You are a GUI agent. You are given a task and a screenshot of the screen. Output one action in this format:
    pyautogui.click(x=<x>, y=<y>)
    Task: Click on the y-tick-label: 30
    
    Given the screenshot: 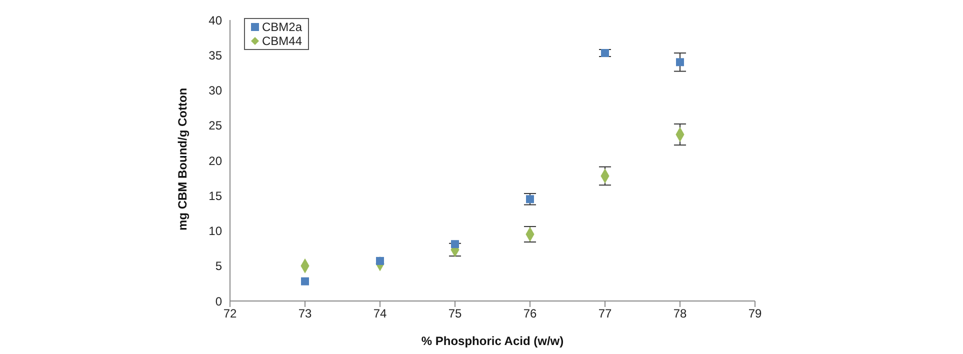 What is the action you would take?
    pyautogui.click(x=215, y=91)
    